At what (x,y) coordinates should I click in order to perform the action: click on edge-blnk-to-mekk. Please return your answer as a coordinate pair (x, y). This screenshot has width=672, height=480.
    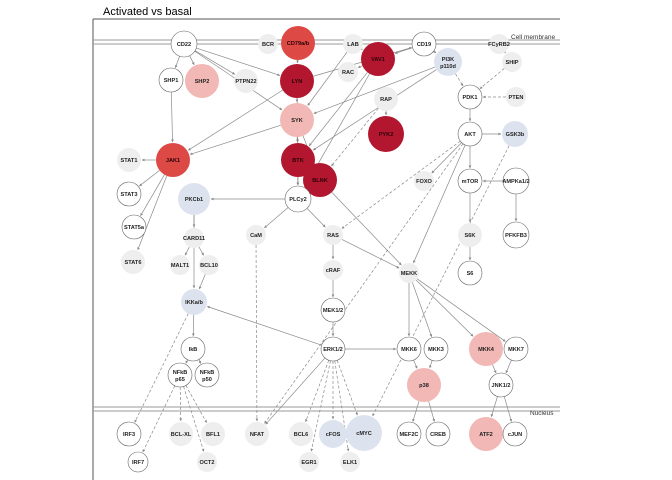
    Looking at the image, I should click on (366, 229).